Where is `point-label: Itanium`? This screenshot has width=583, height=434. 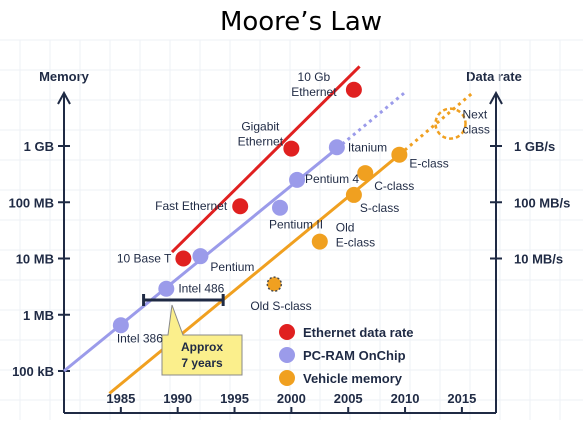 point-label: Itanium is located at coordinates (367, 147).